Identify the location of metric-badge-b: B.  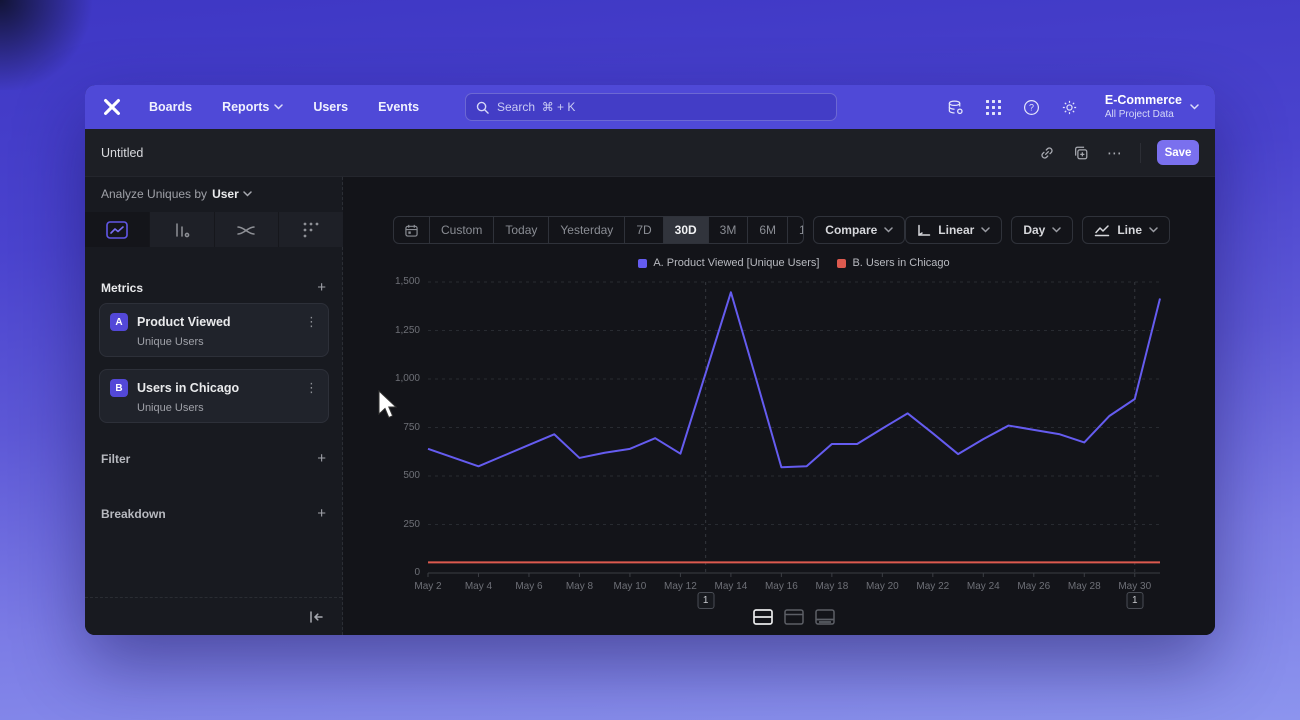
(119, 388).